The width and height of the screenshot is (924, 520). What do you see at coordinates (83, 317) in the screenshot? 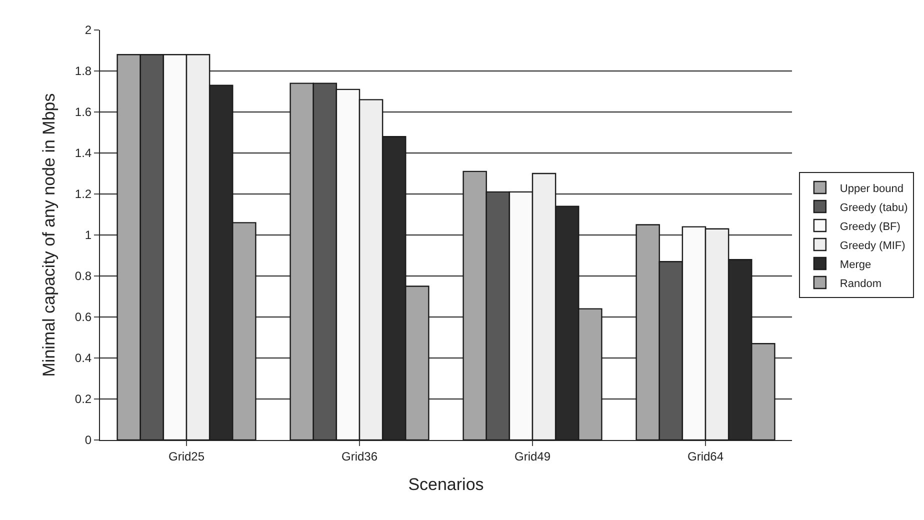
I see `y-tick-label: 0.6` at bounding box center [83, 317].